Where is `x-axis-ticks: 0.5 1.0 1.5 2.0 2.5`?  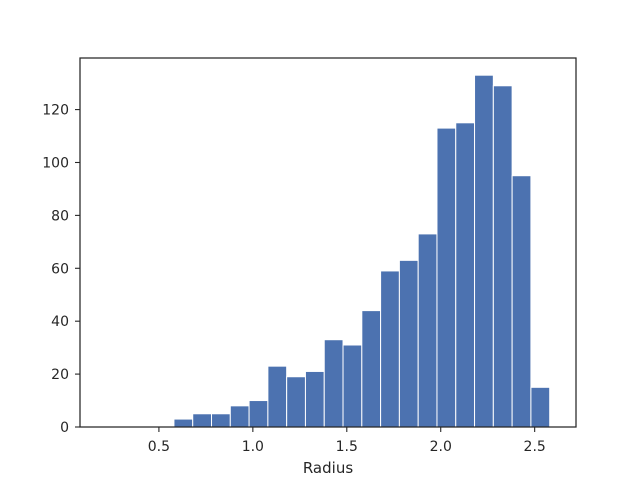
x-axis-ticks: 0.5 1.0 1.5 2.0 2.5 is located at coordinates (347, 441).